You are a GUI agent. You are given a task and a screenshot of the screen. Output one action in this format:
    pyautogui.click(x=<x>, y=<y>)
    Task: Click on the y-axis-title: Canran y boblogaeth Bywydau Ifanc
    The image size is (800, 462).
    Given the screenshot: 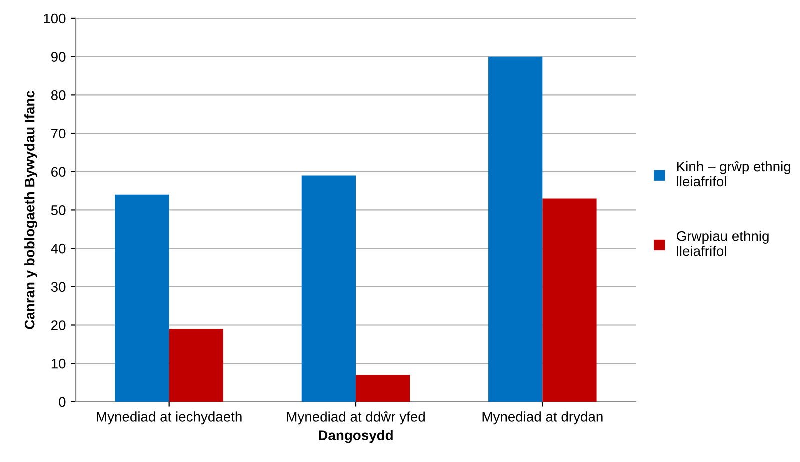 What is the action you would take?
    pyautogui.click(x=31, y=210)
    